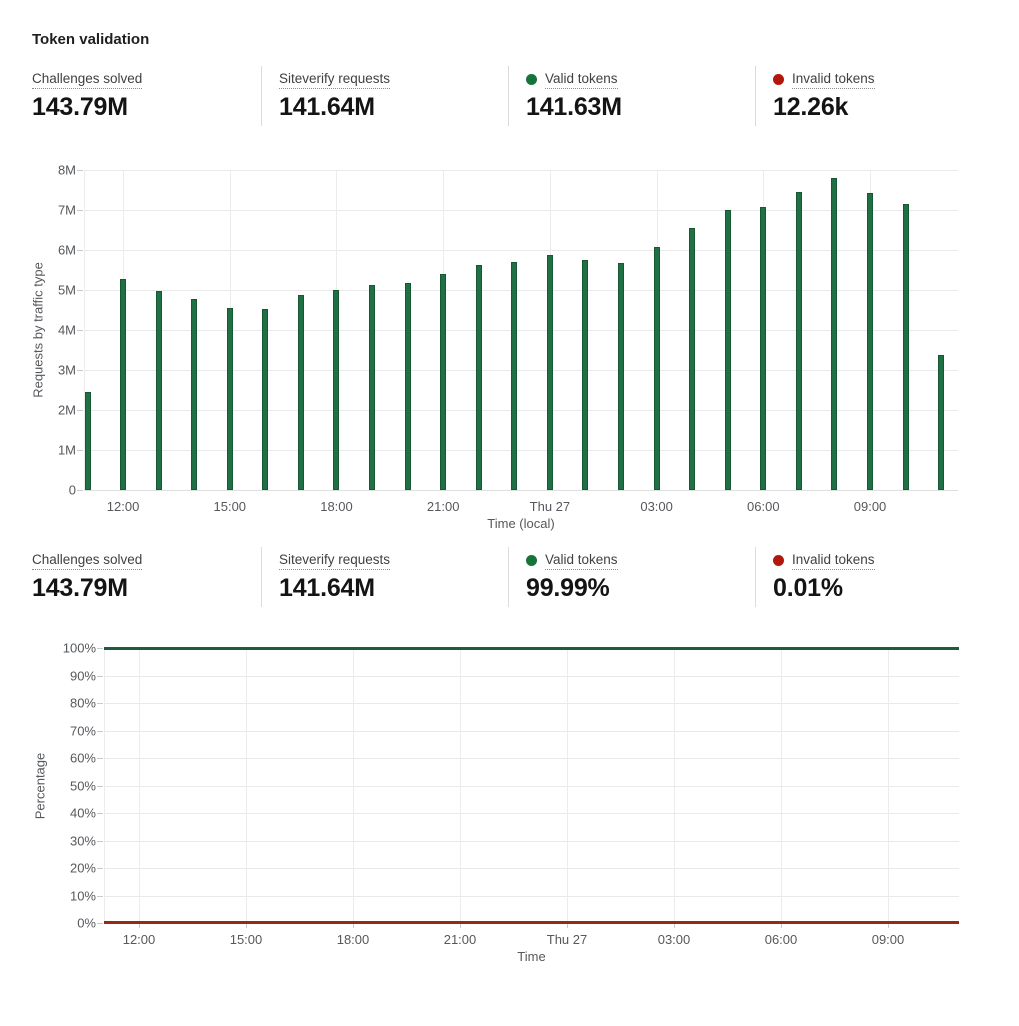 Image resolution: width=1019 pixels, height=1026 pixels. Describe the element at coordinates (82, 675) in the screenshot. I see `y-axis-label: 90%` at that location.